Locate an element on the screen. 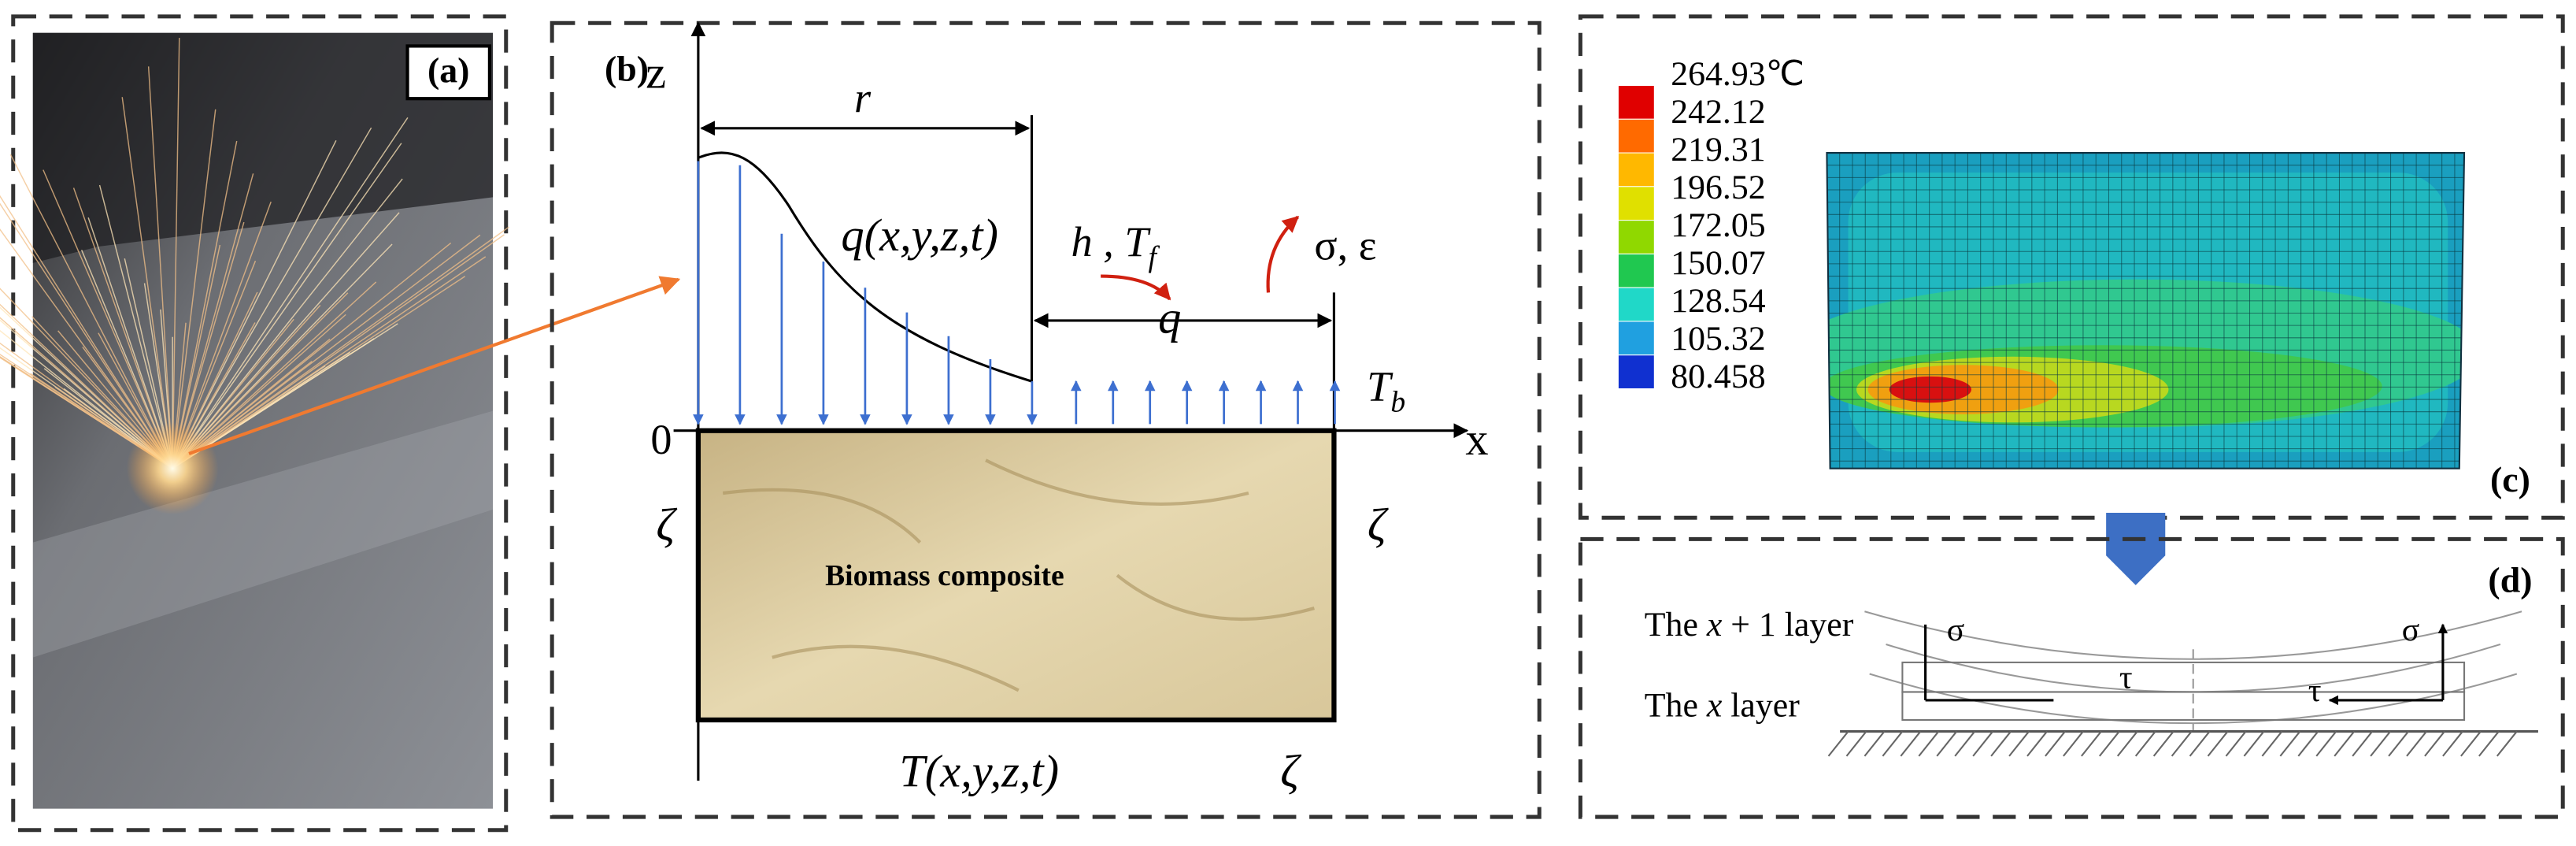 This screenshot has height=846, width=2576. text: layer is located at coordinates (1761, 705).